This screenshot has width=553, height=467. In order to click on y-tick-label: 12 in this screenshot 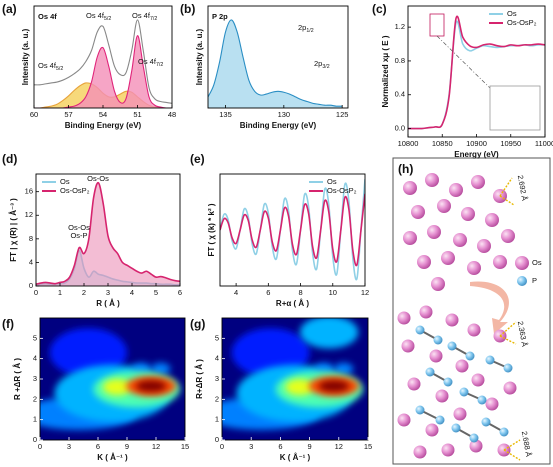, I will do `click(29, 214)`.